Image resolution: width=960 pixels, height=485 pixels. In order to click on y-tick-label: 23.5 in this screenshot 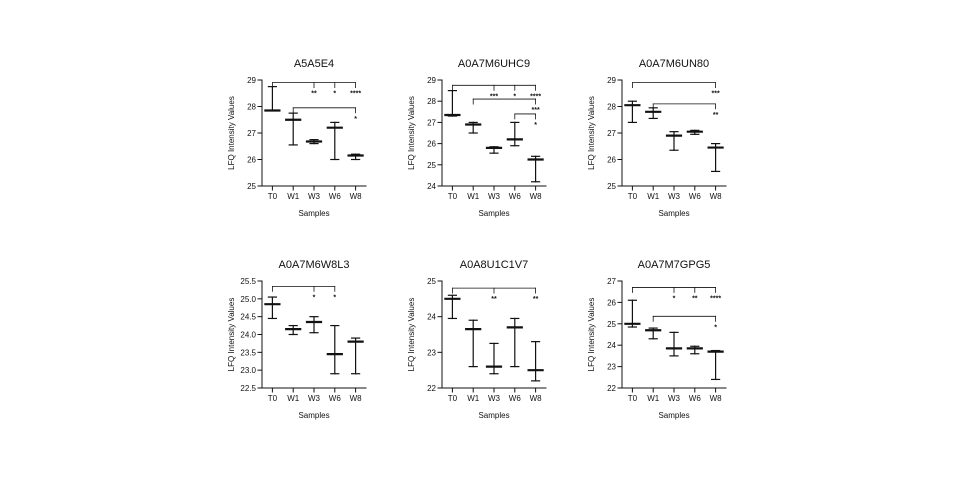, I will do `click(248, 352)`.